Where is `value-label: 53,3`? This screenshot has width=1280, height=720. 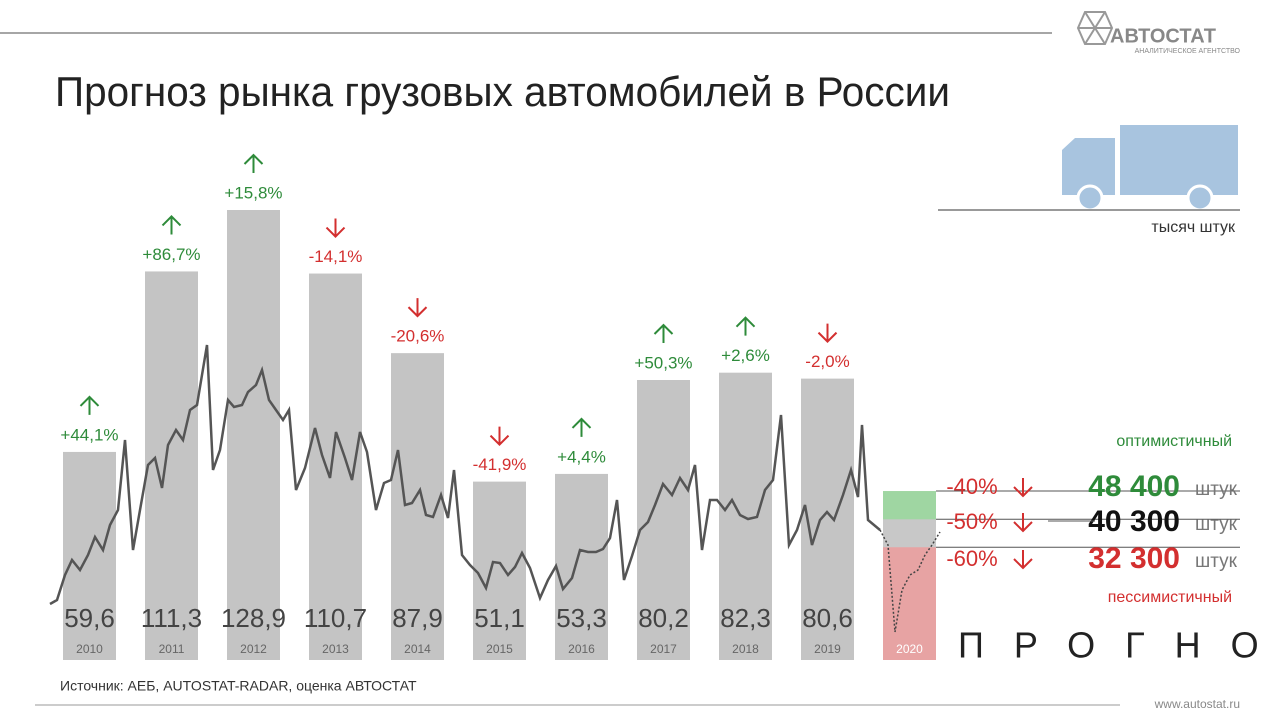 value-label: 53,3 is located at coordinates (581, 618).